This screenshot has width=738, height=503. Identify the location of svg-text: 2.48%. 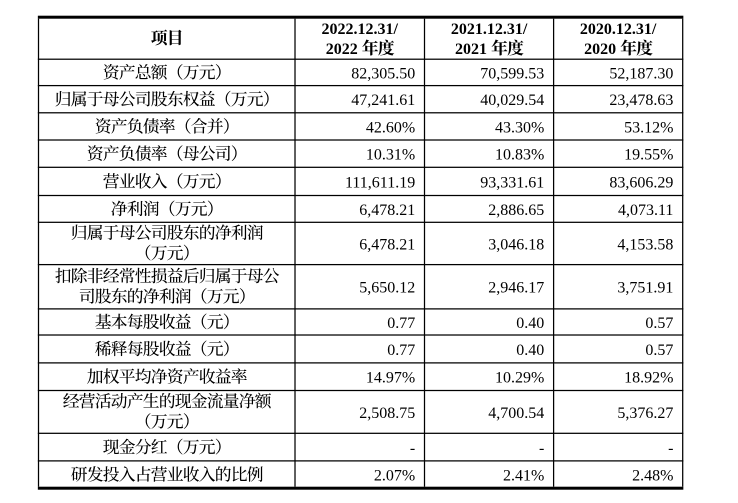
(652, 475).